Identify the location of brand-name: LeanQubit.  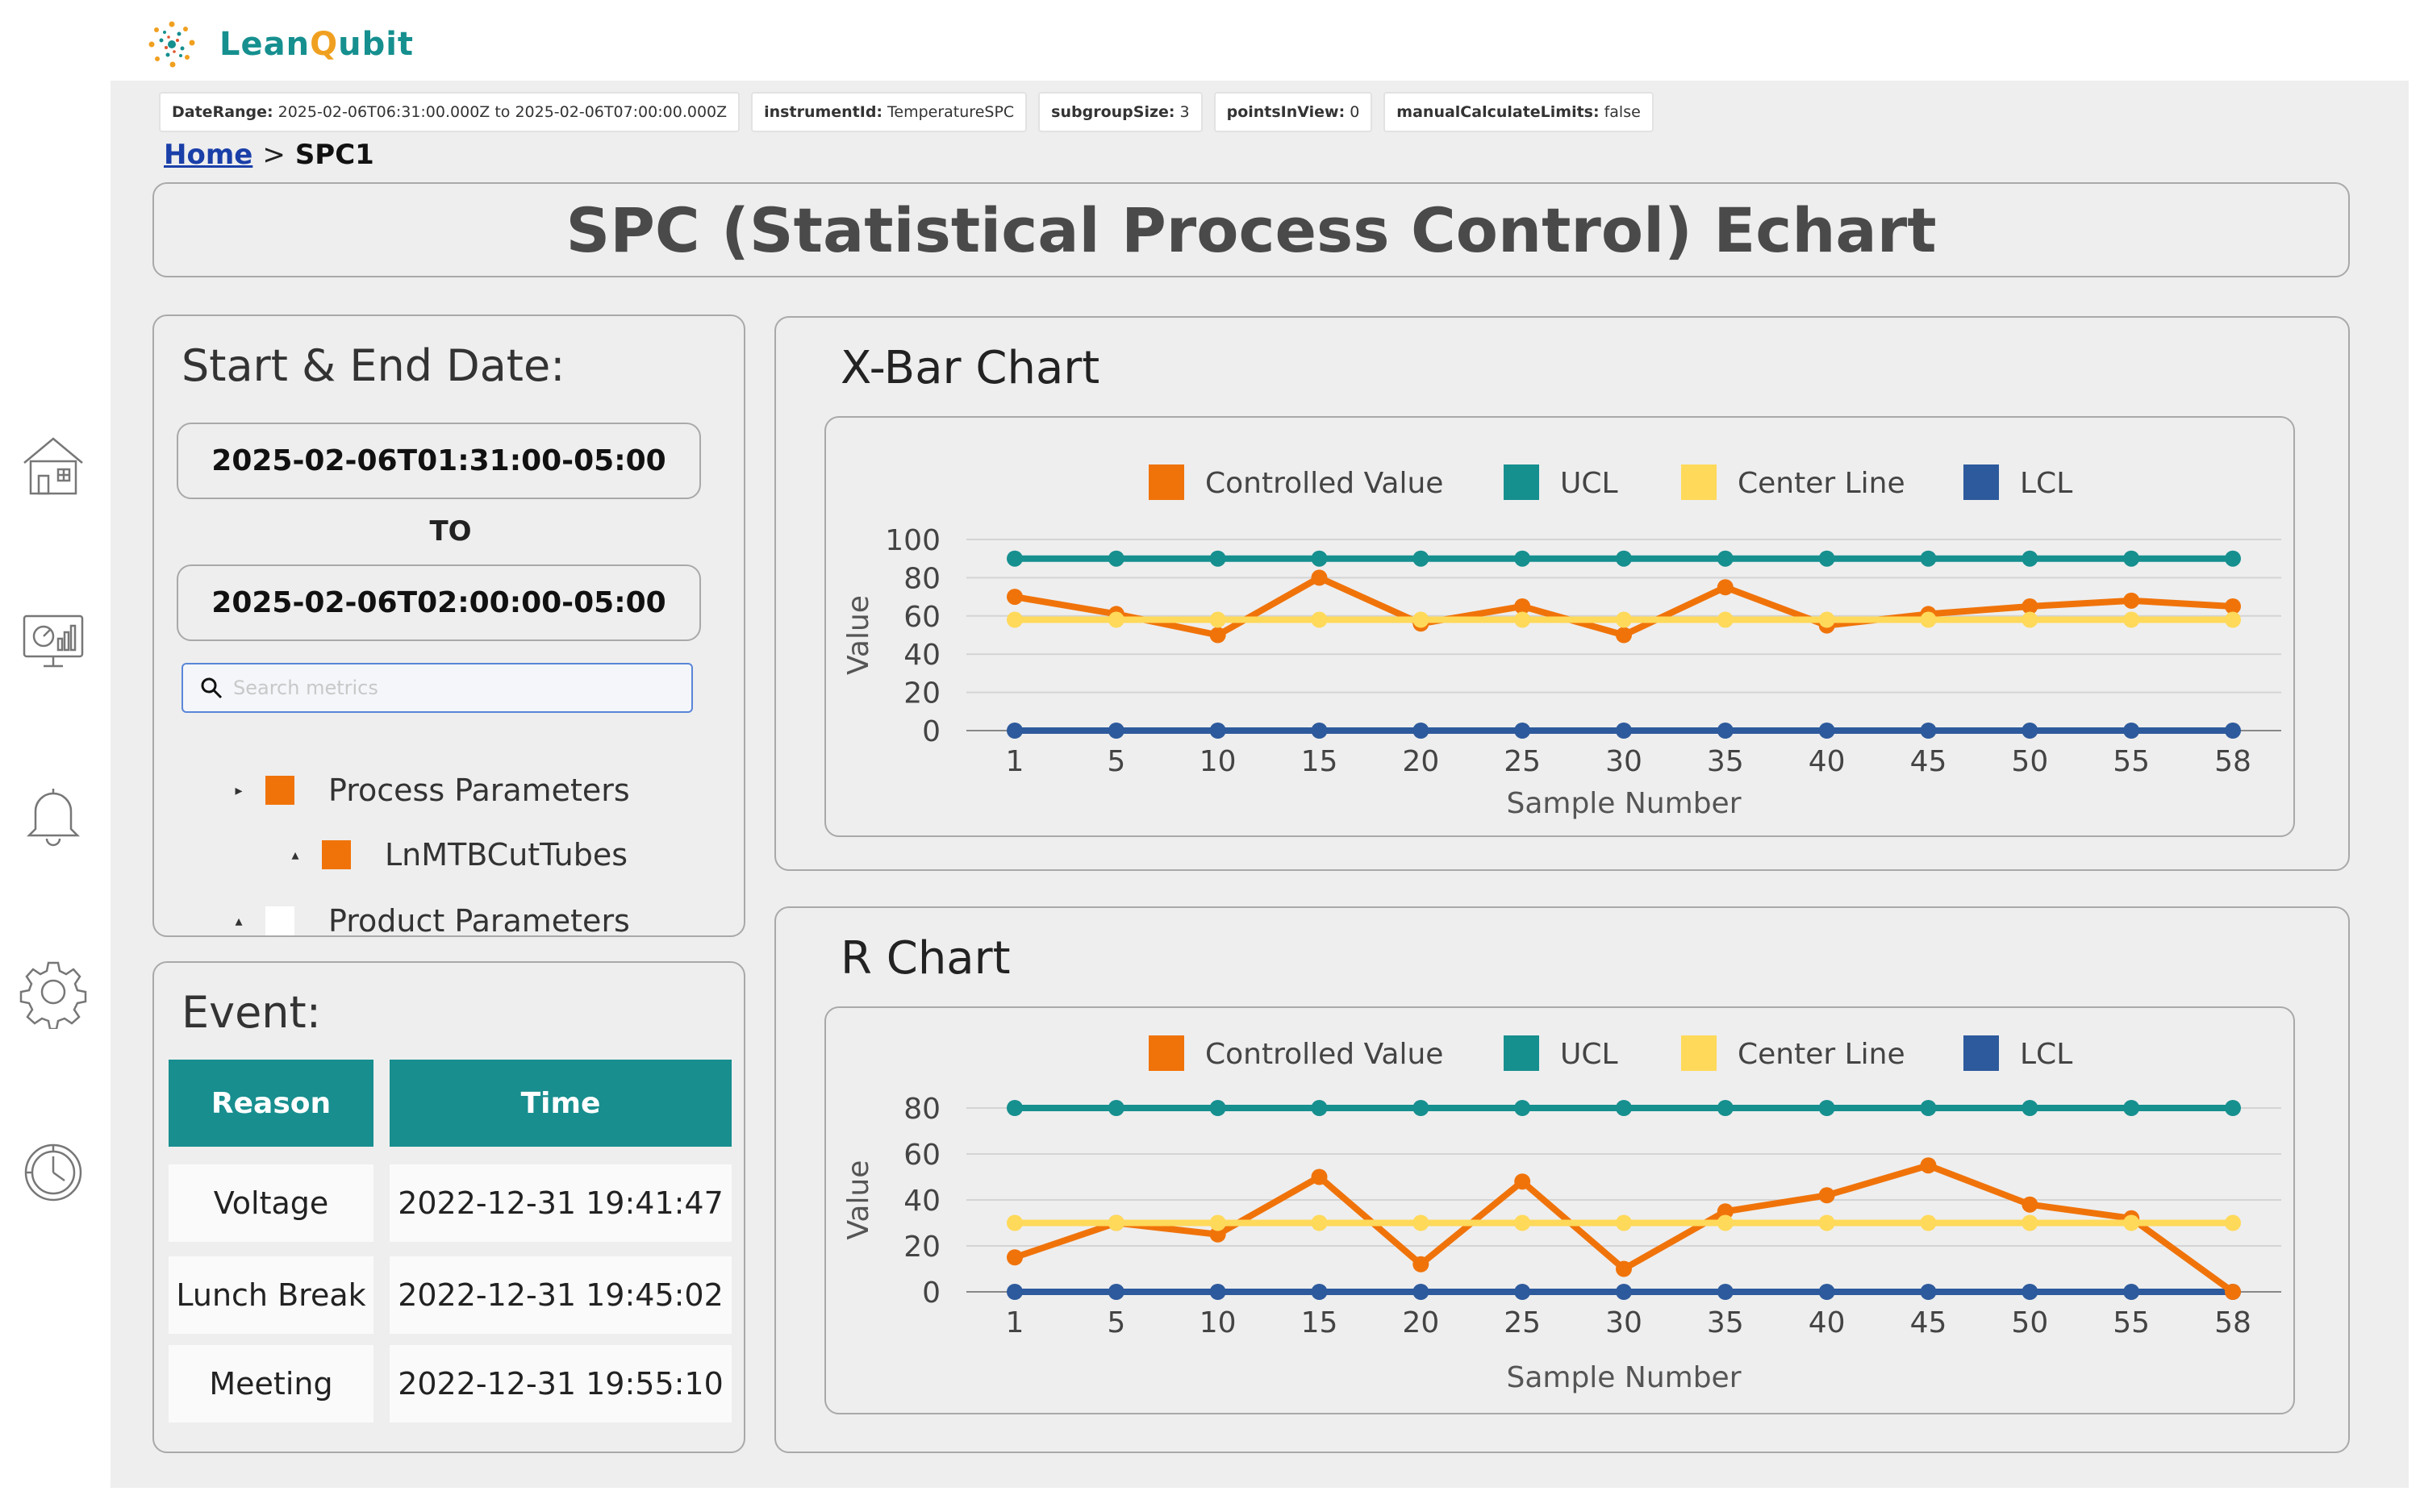
(317, 44).